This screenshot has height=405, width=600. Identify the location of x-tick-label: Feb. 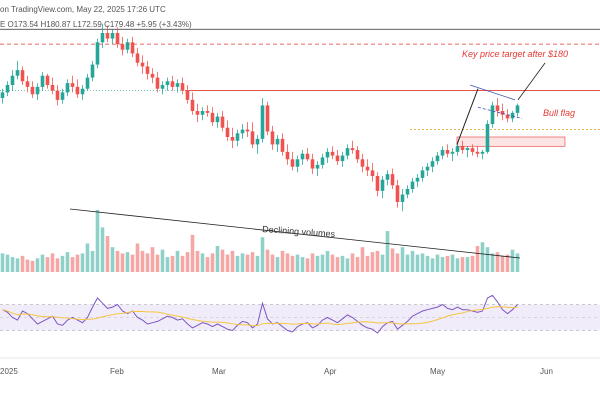
(117, 371).